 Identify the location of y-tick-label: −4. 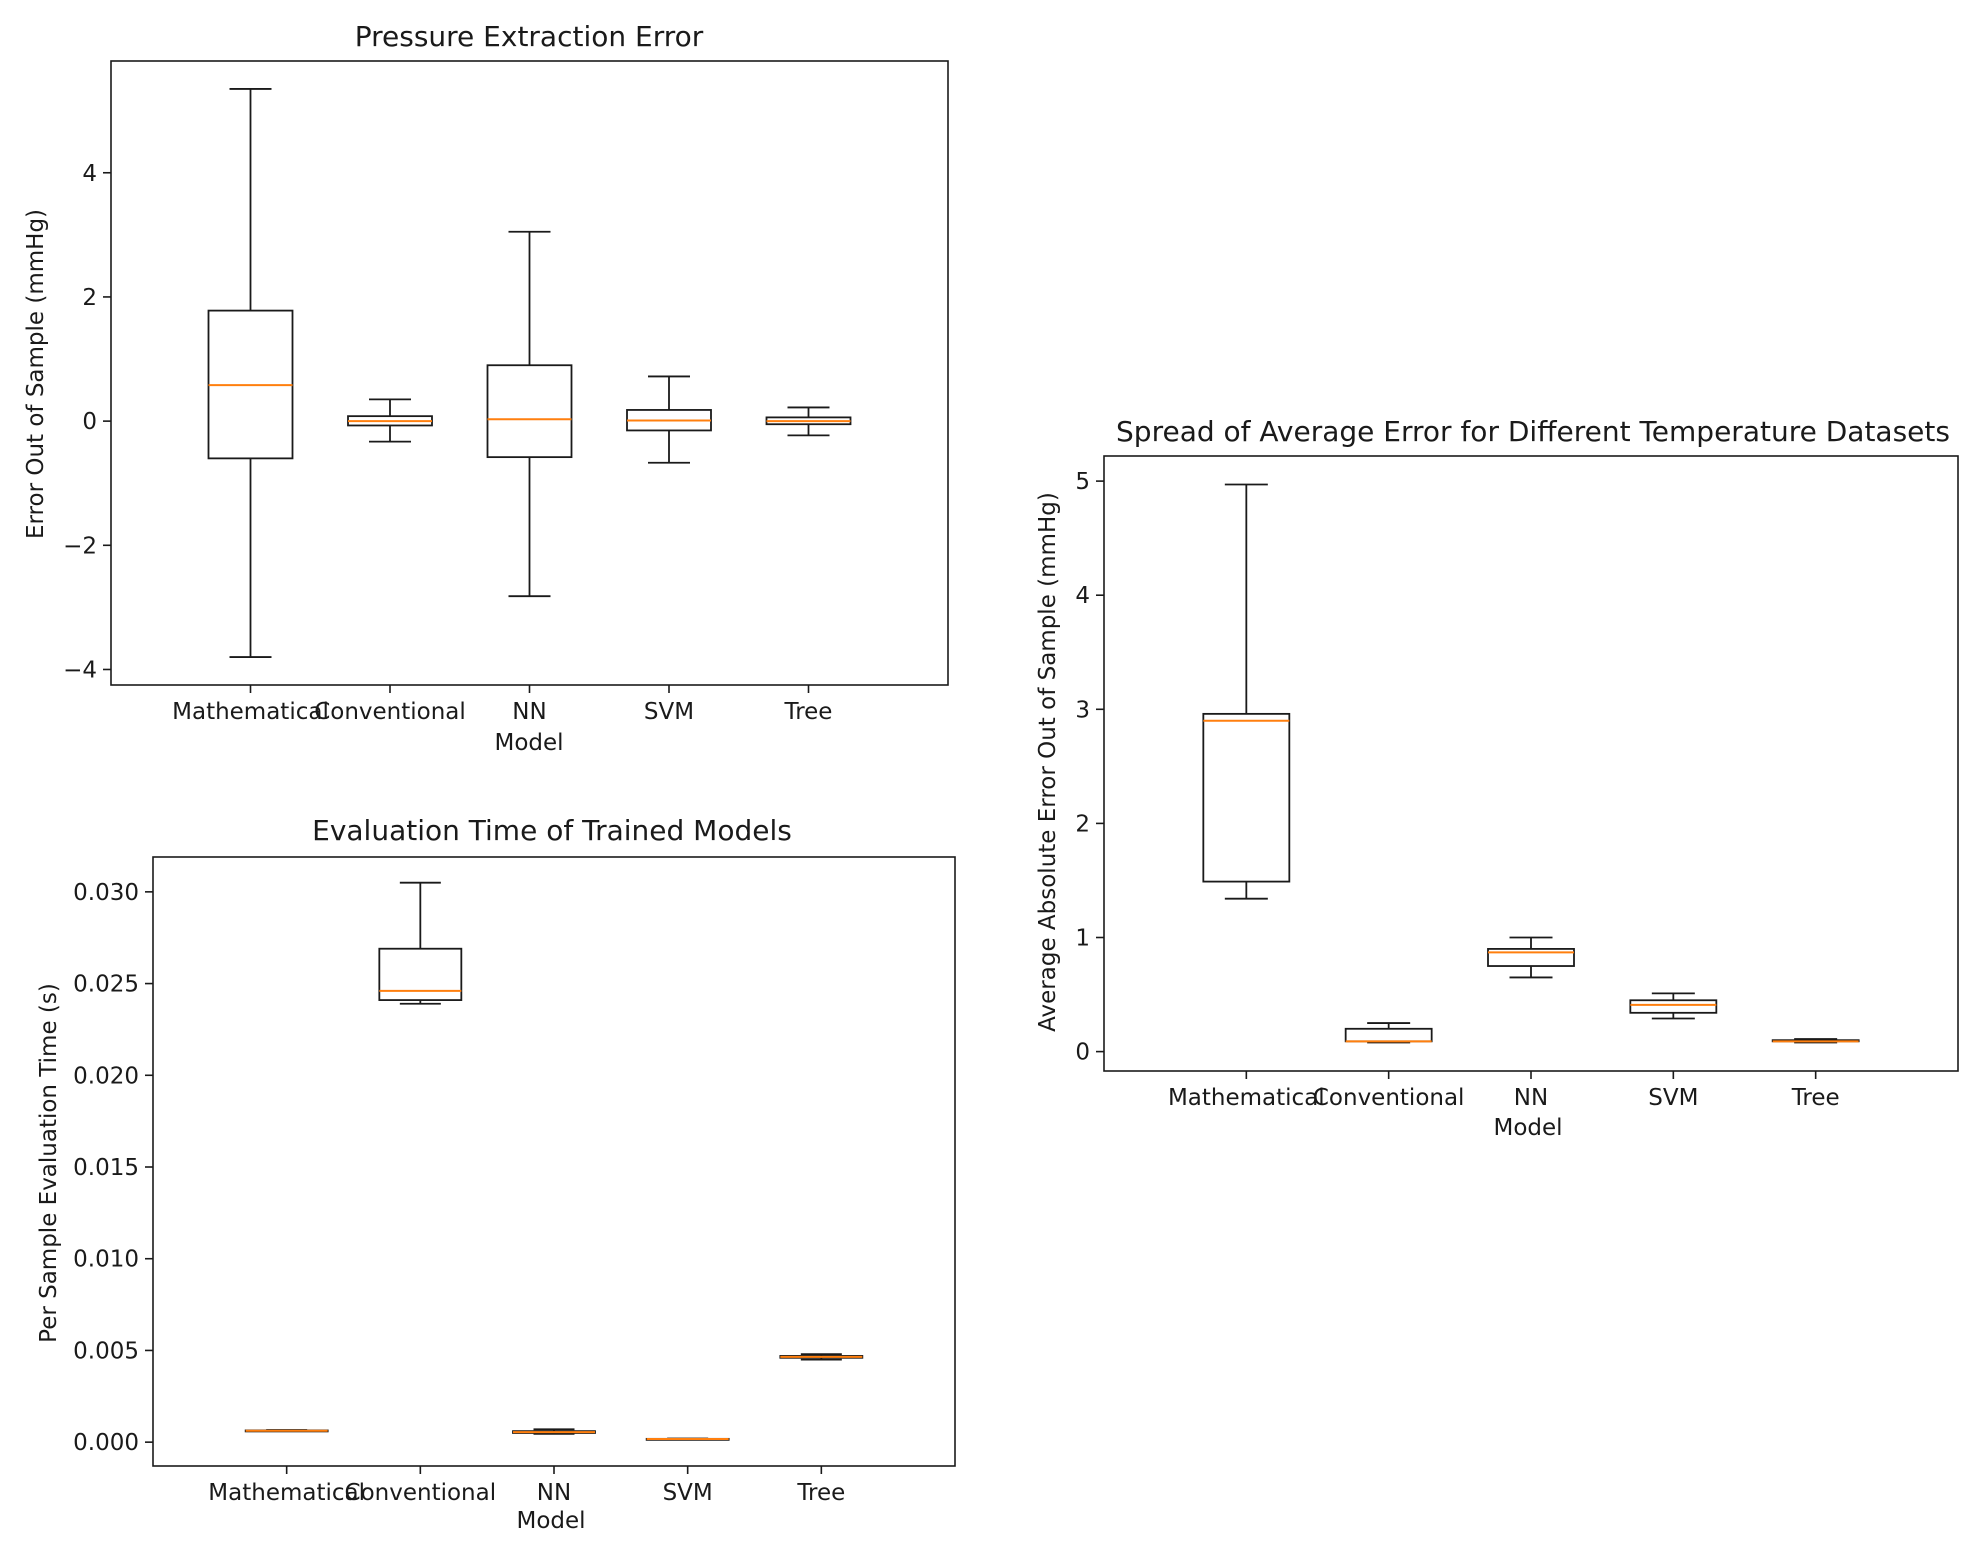
(80, 670).